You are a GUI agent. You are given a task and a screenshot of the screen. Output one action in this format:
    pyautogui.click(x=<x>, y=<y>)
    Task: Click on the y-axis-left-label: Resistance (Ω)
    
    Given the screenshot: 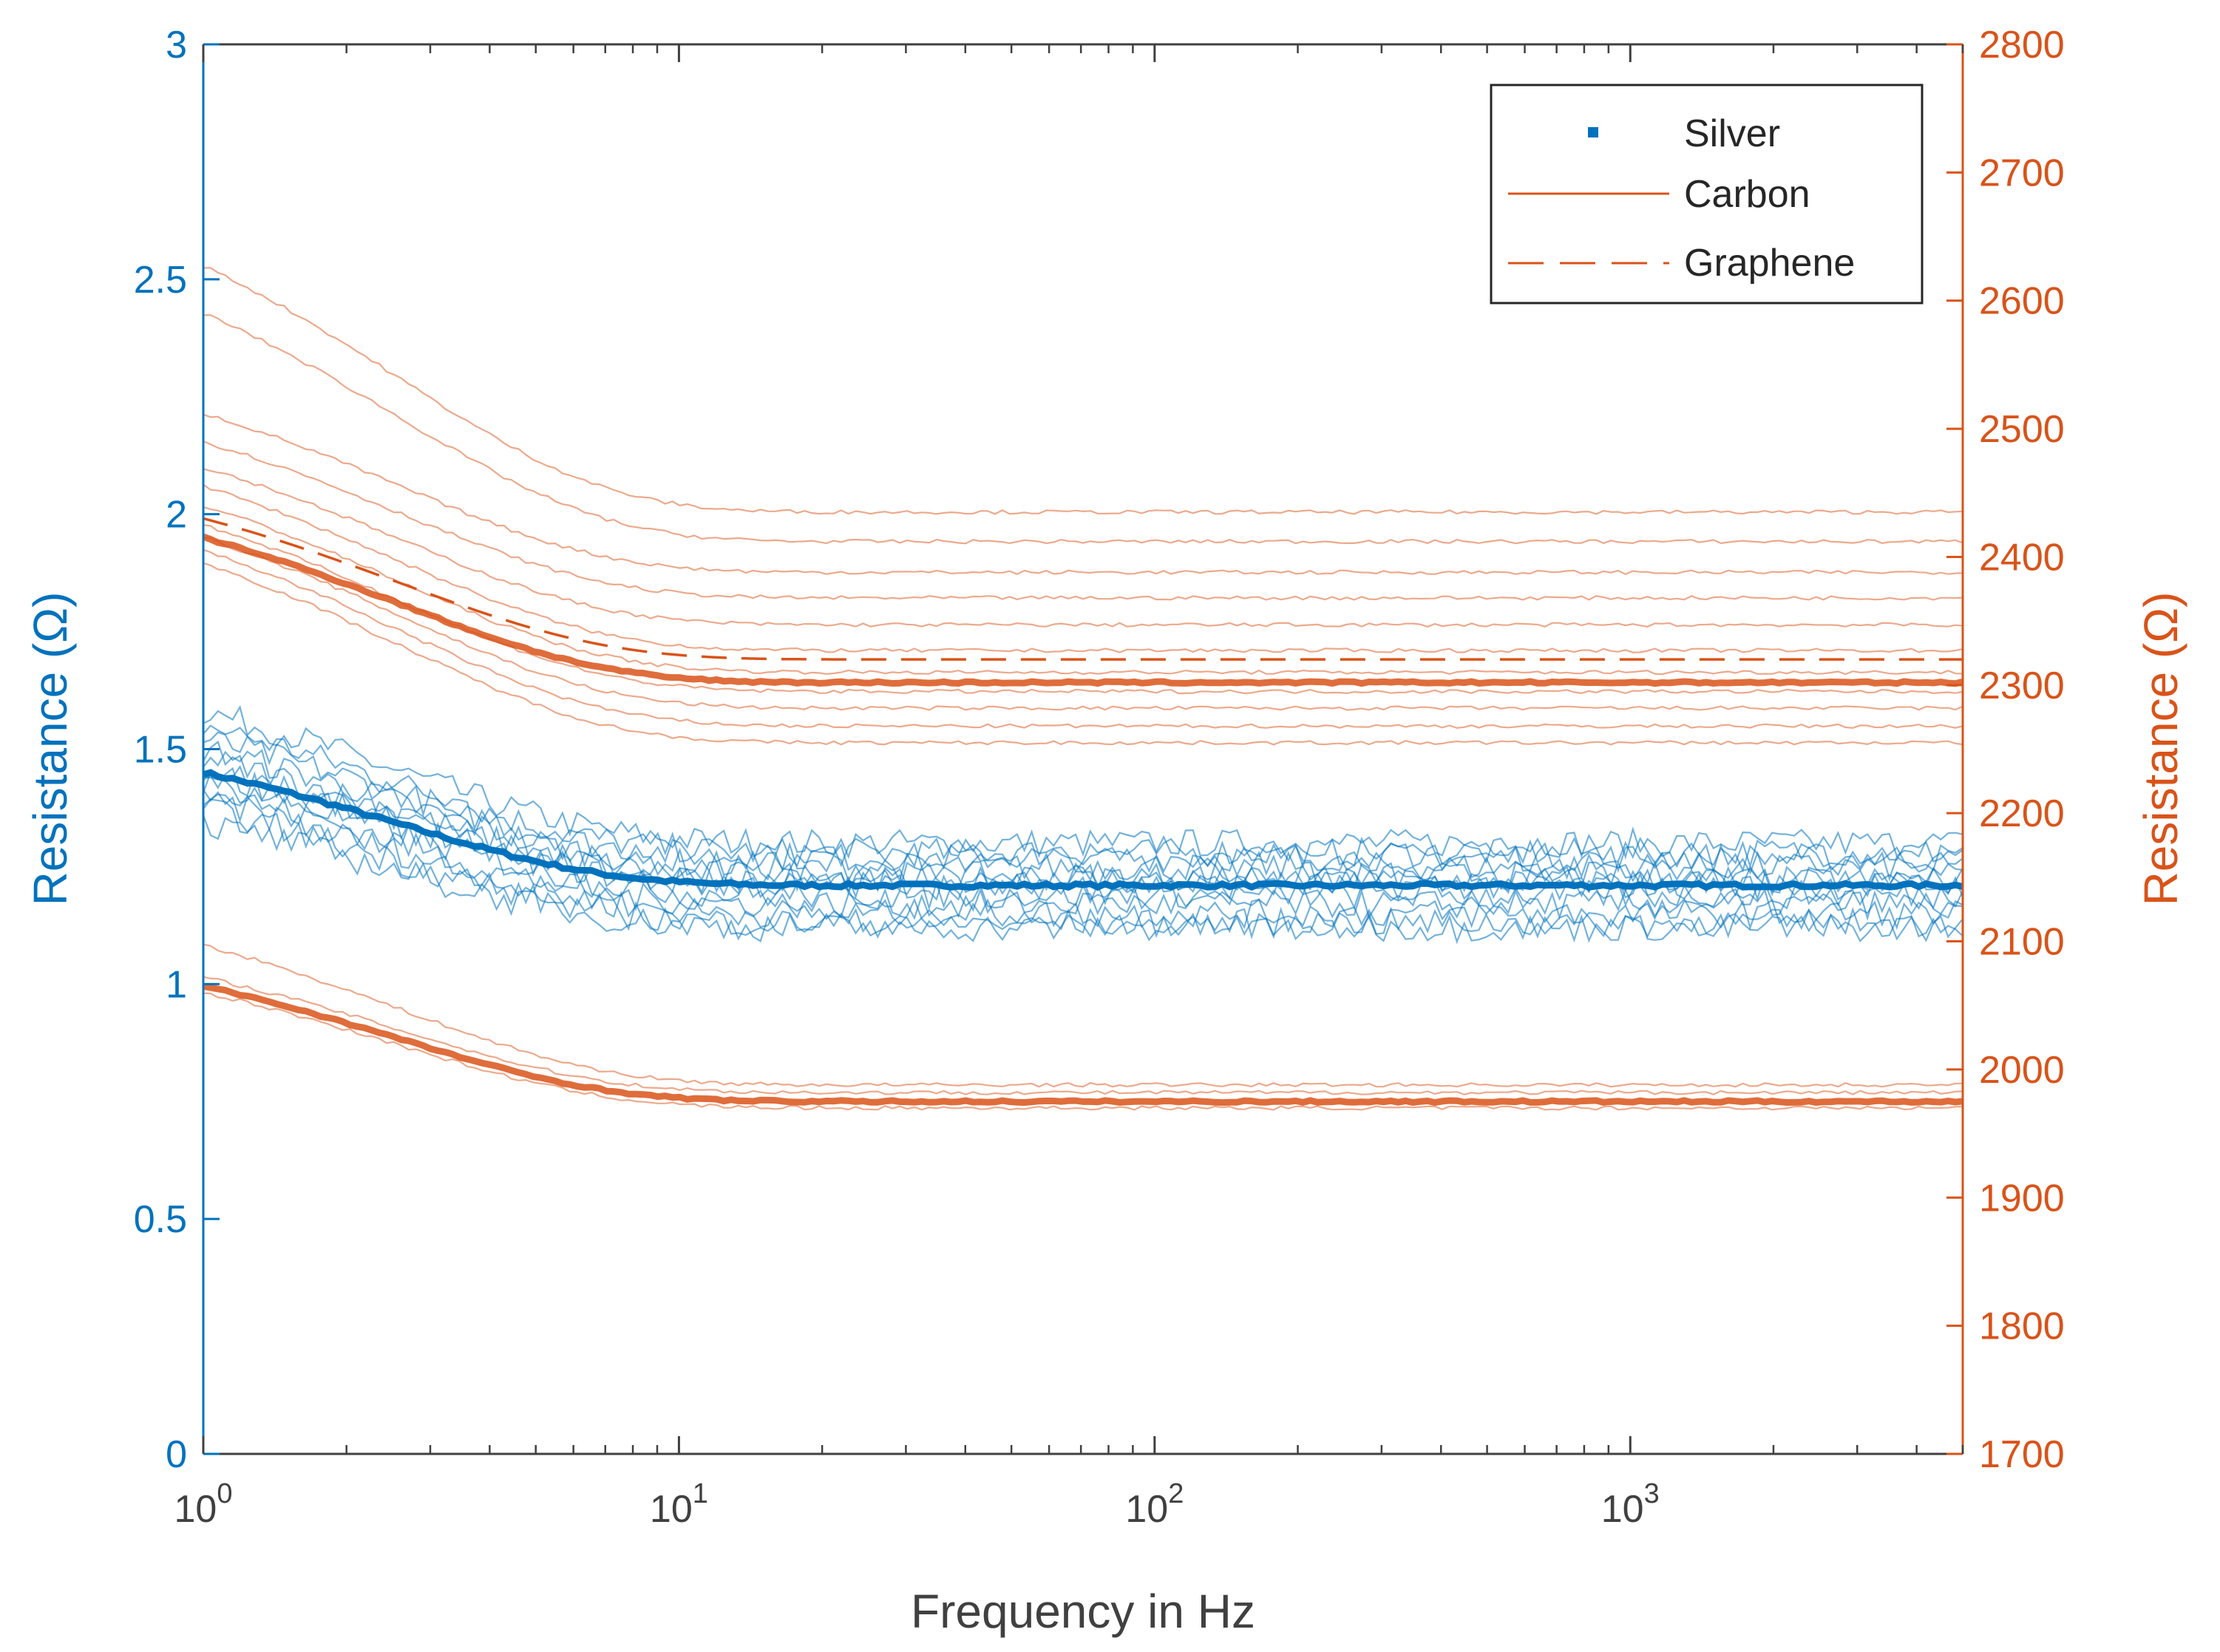 What is the action you would take?
    pyautogui.click(x=50, y=749)
    